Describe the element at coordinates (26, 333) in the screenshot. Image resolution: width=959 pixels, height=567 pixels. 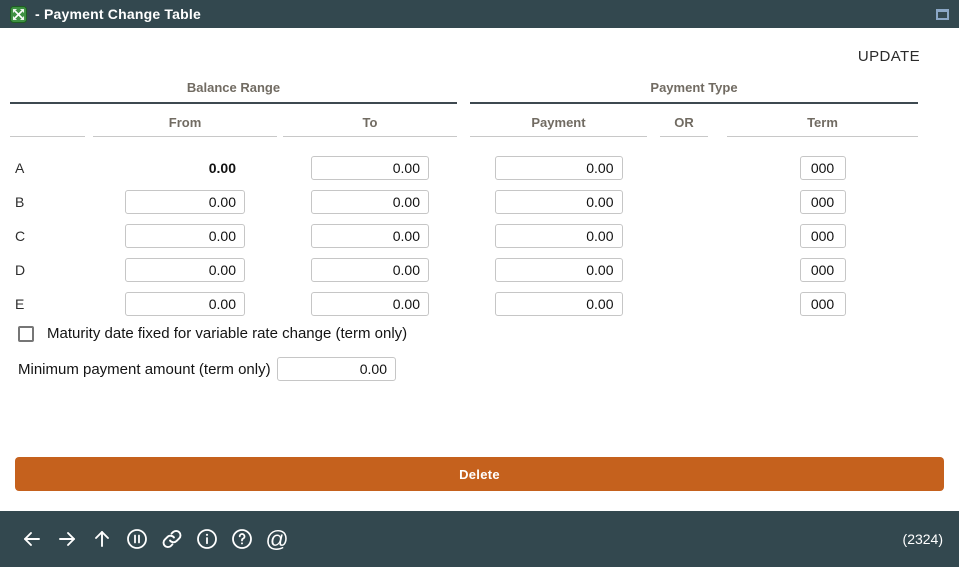
I see `maturity-checkbox` at that location.